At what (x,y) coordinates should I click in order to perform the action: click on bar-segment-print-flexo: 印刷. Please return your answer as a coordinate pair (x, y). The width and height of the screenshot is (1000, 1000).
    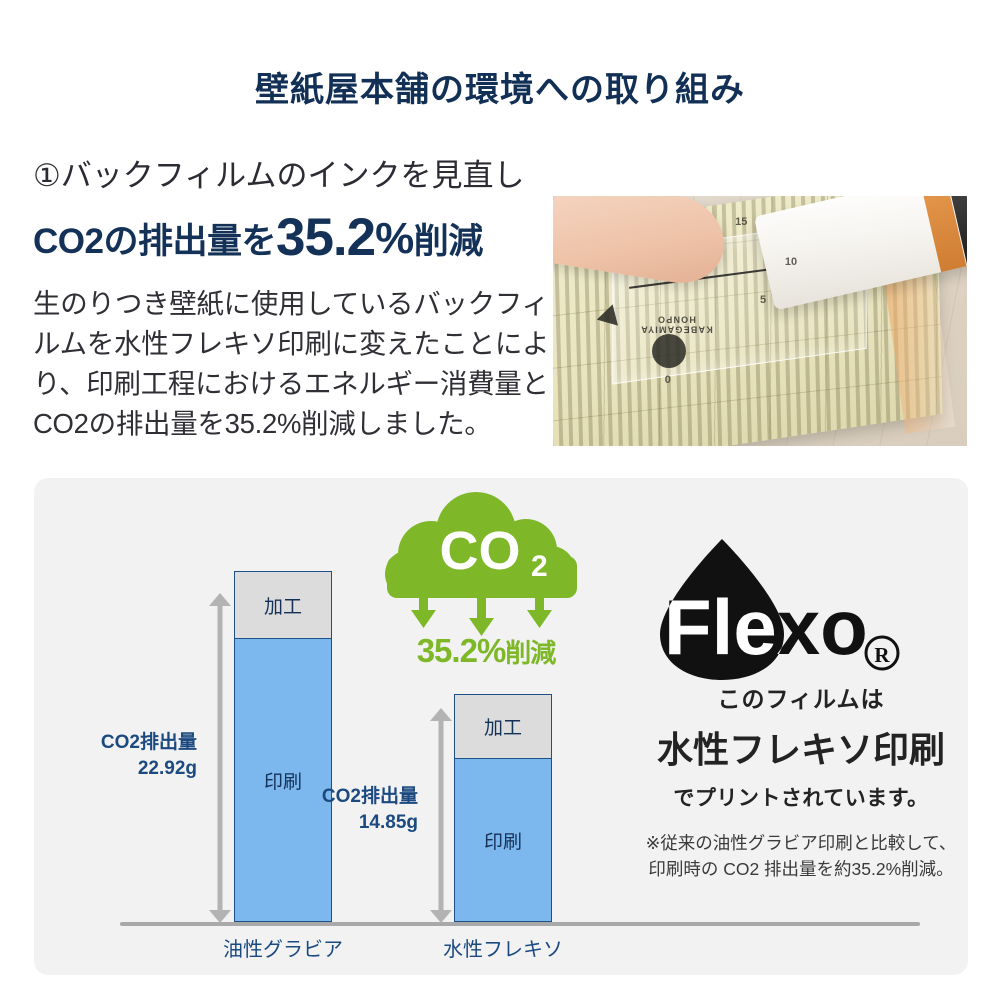
    Looking at the image, I should click on (503, 840).